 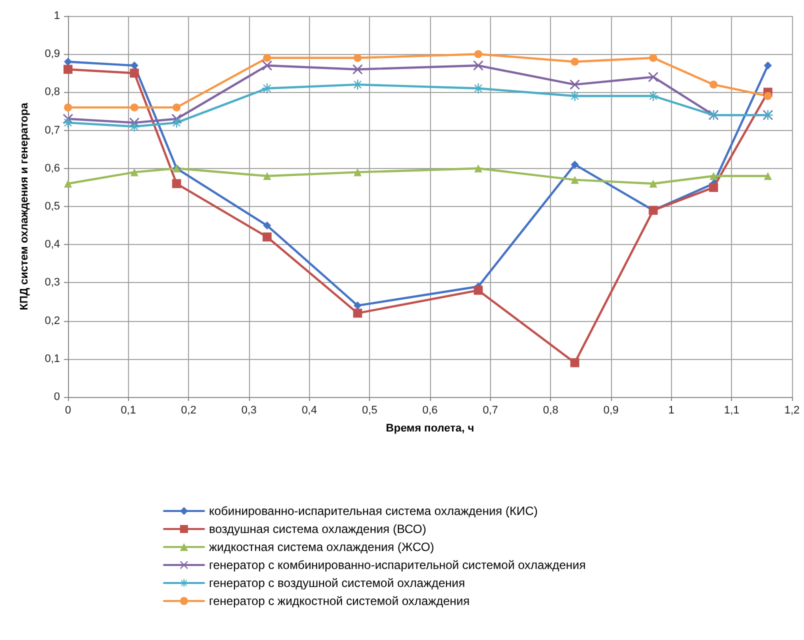 What do you see at coordinates (671, 410) in the screenshot?
I see `x-tick-label: 1` at bounding box center [671, 410].